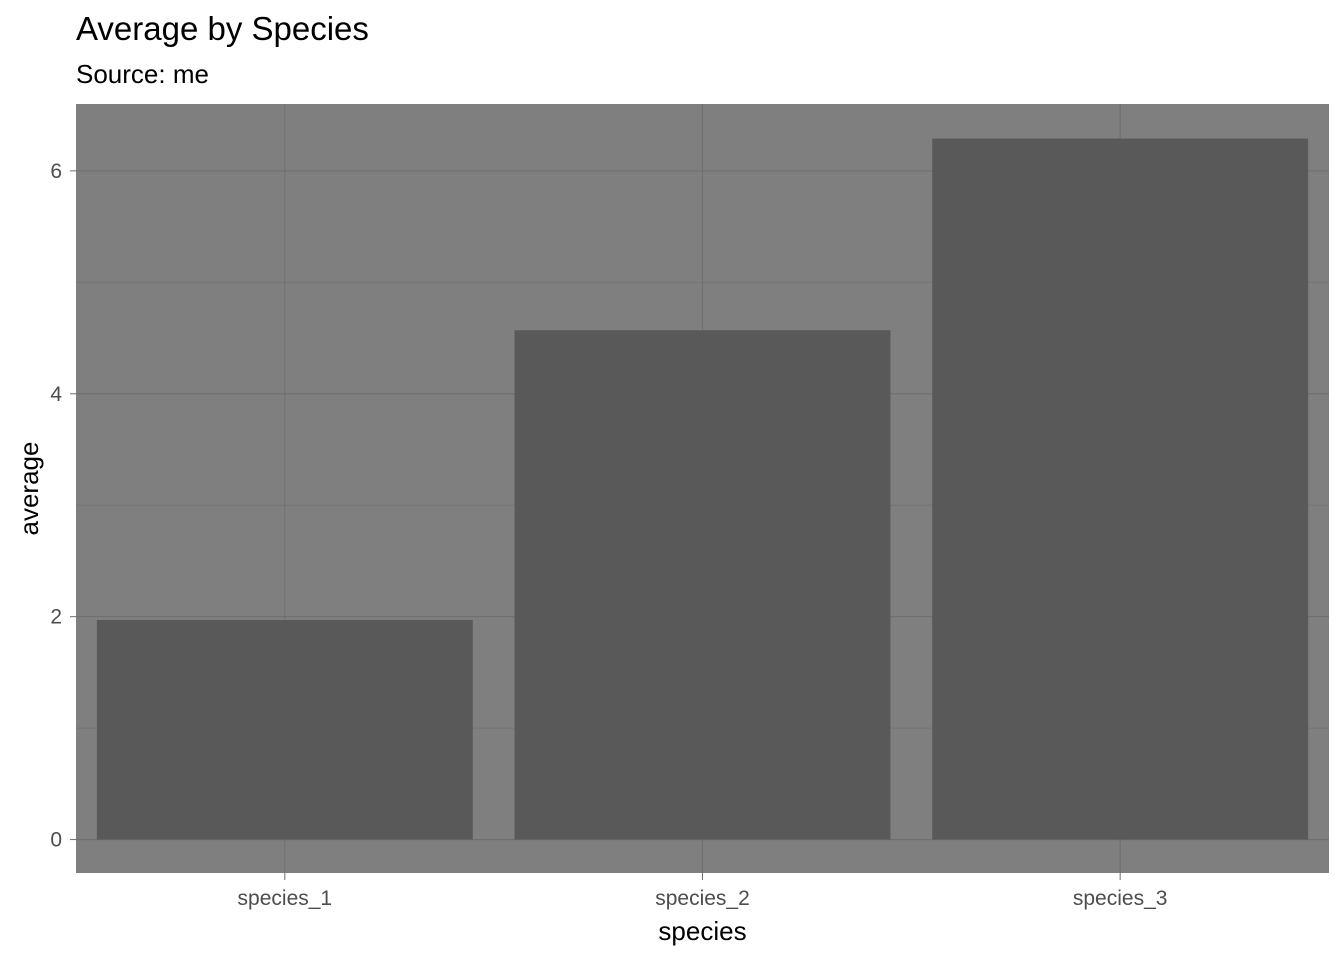  What do you see at coordinates (56, 171) in the screenshot?
I see `y-tick-label: 6` at bounding box center [56, 171].